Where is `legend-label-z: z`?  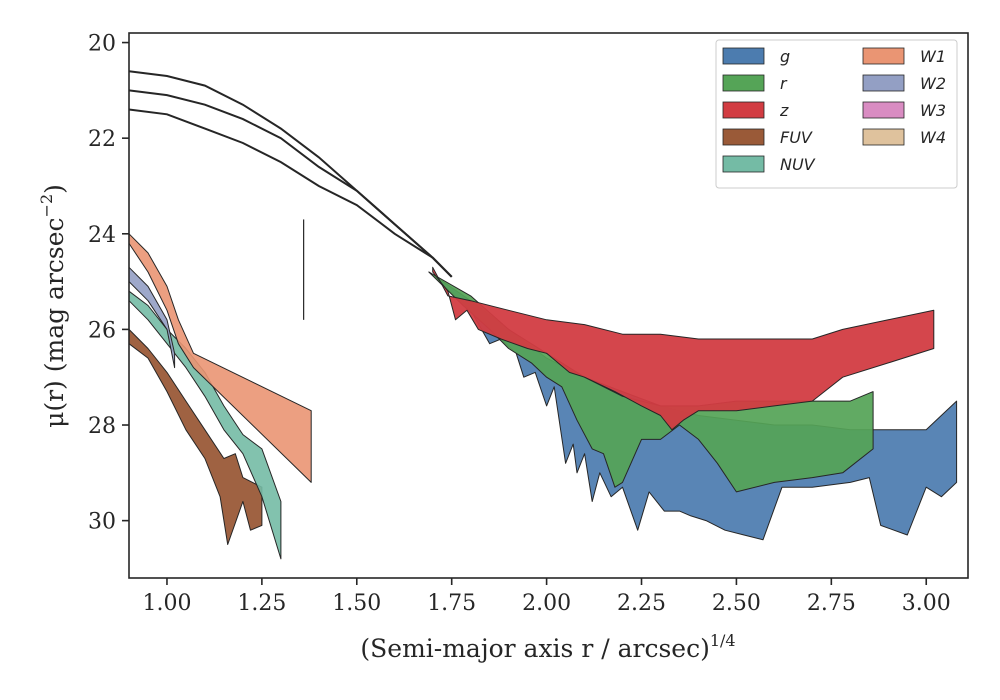
legend-label-z: z is located at coordinates (784, 110).